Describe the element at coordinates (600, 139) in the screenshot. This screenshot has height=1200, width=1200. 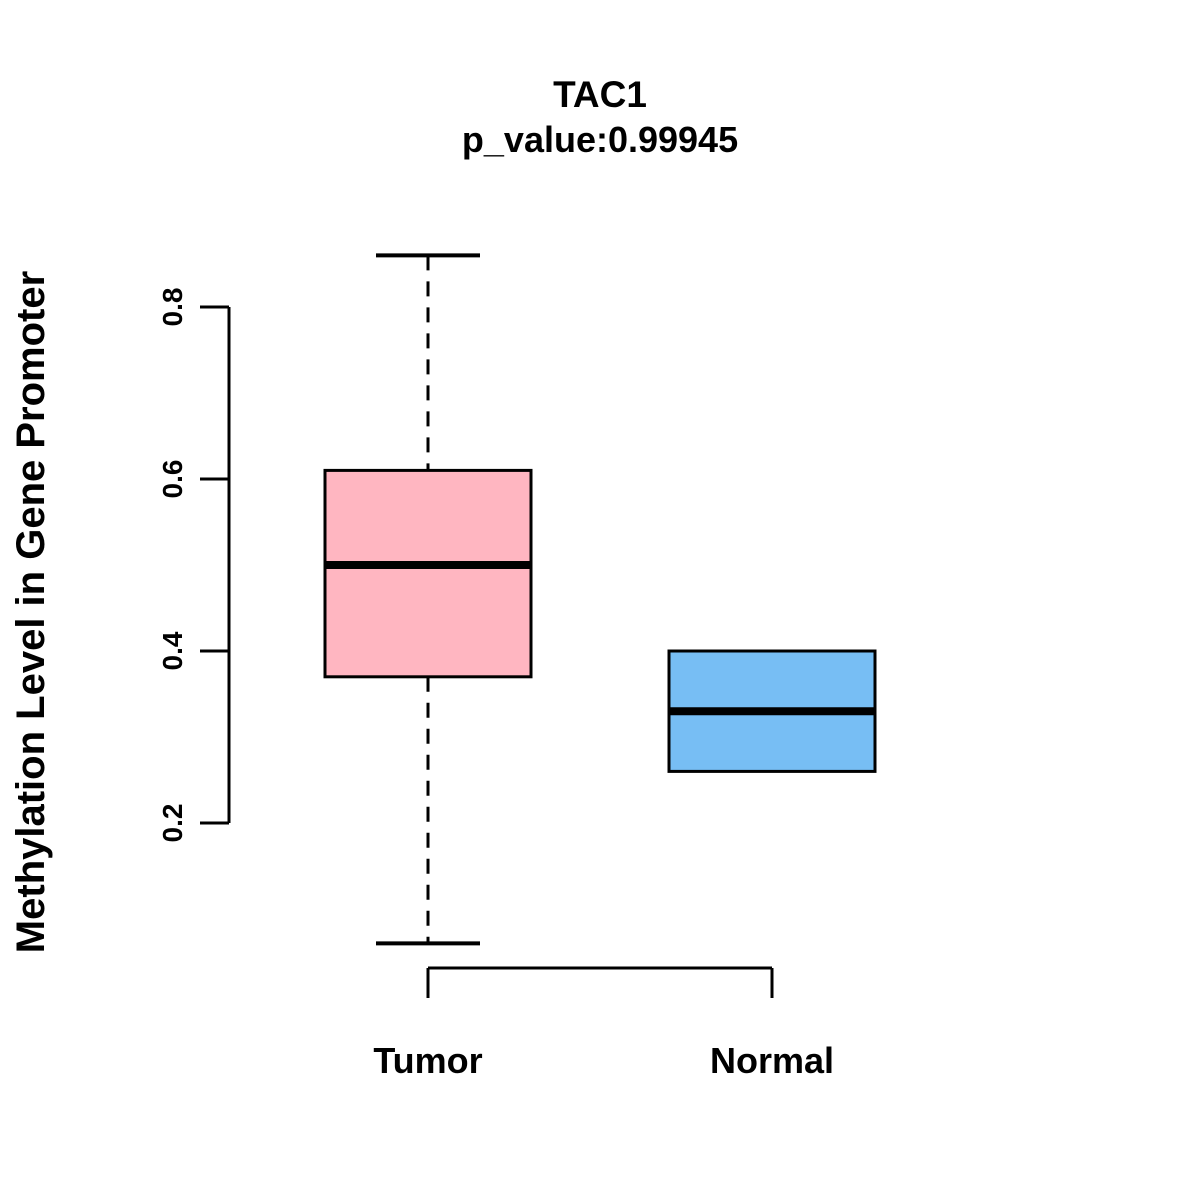
I see `chart-subtitle: p_value:0.99945` at that location.